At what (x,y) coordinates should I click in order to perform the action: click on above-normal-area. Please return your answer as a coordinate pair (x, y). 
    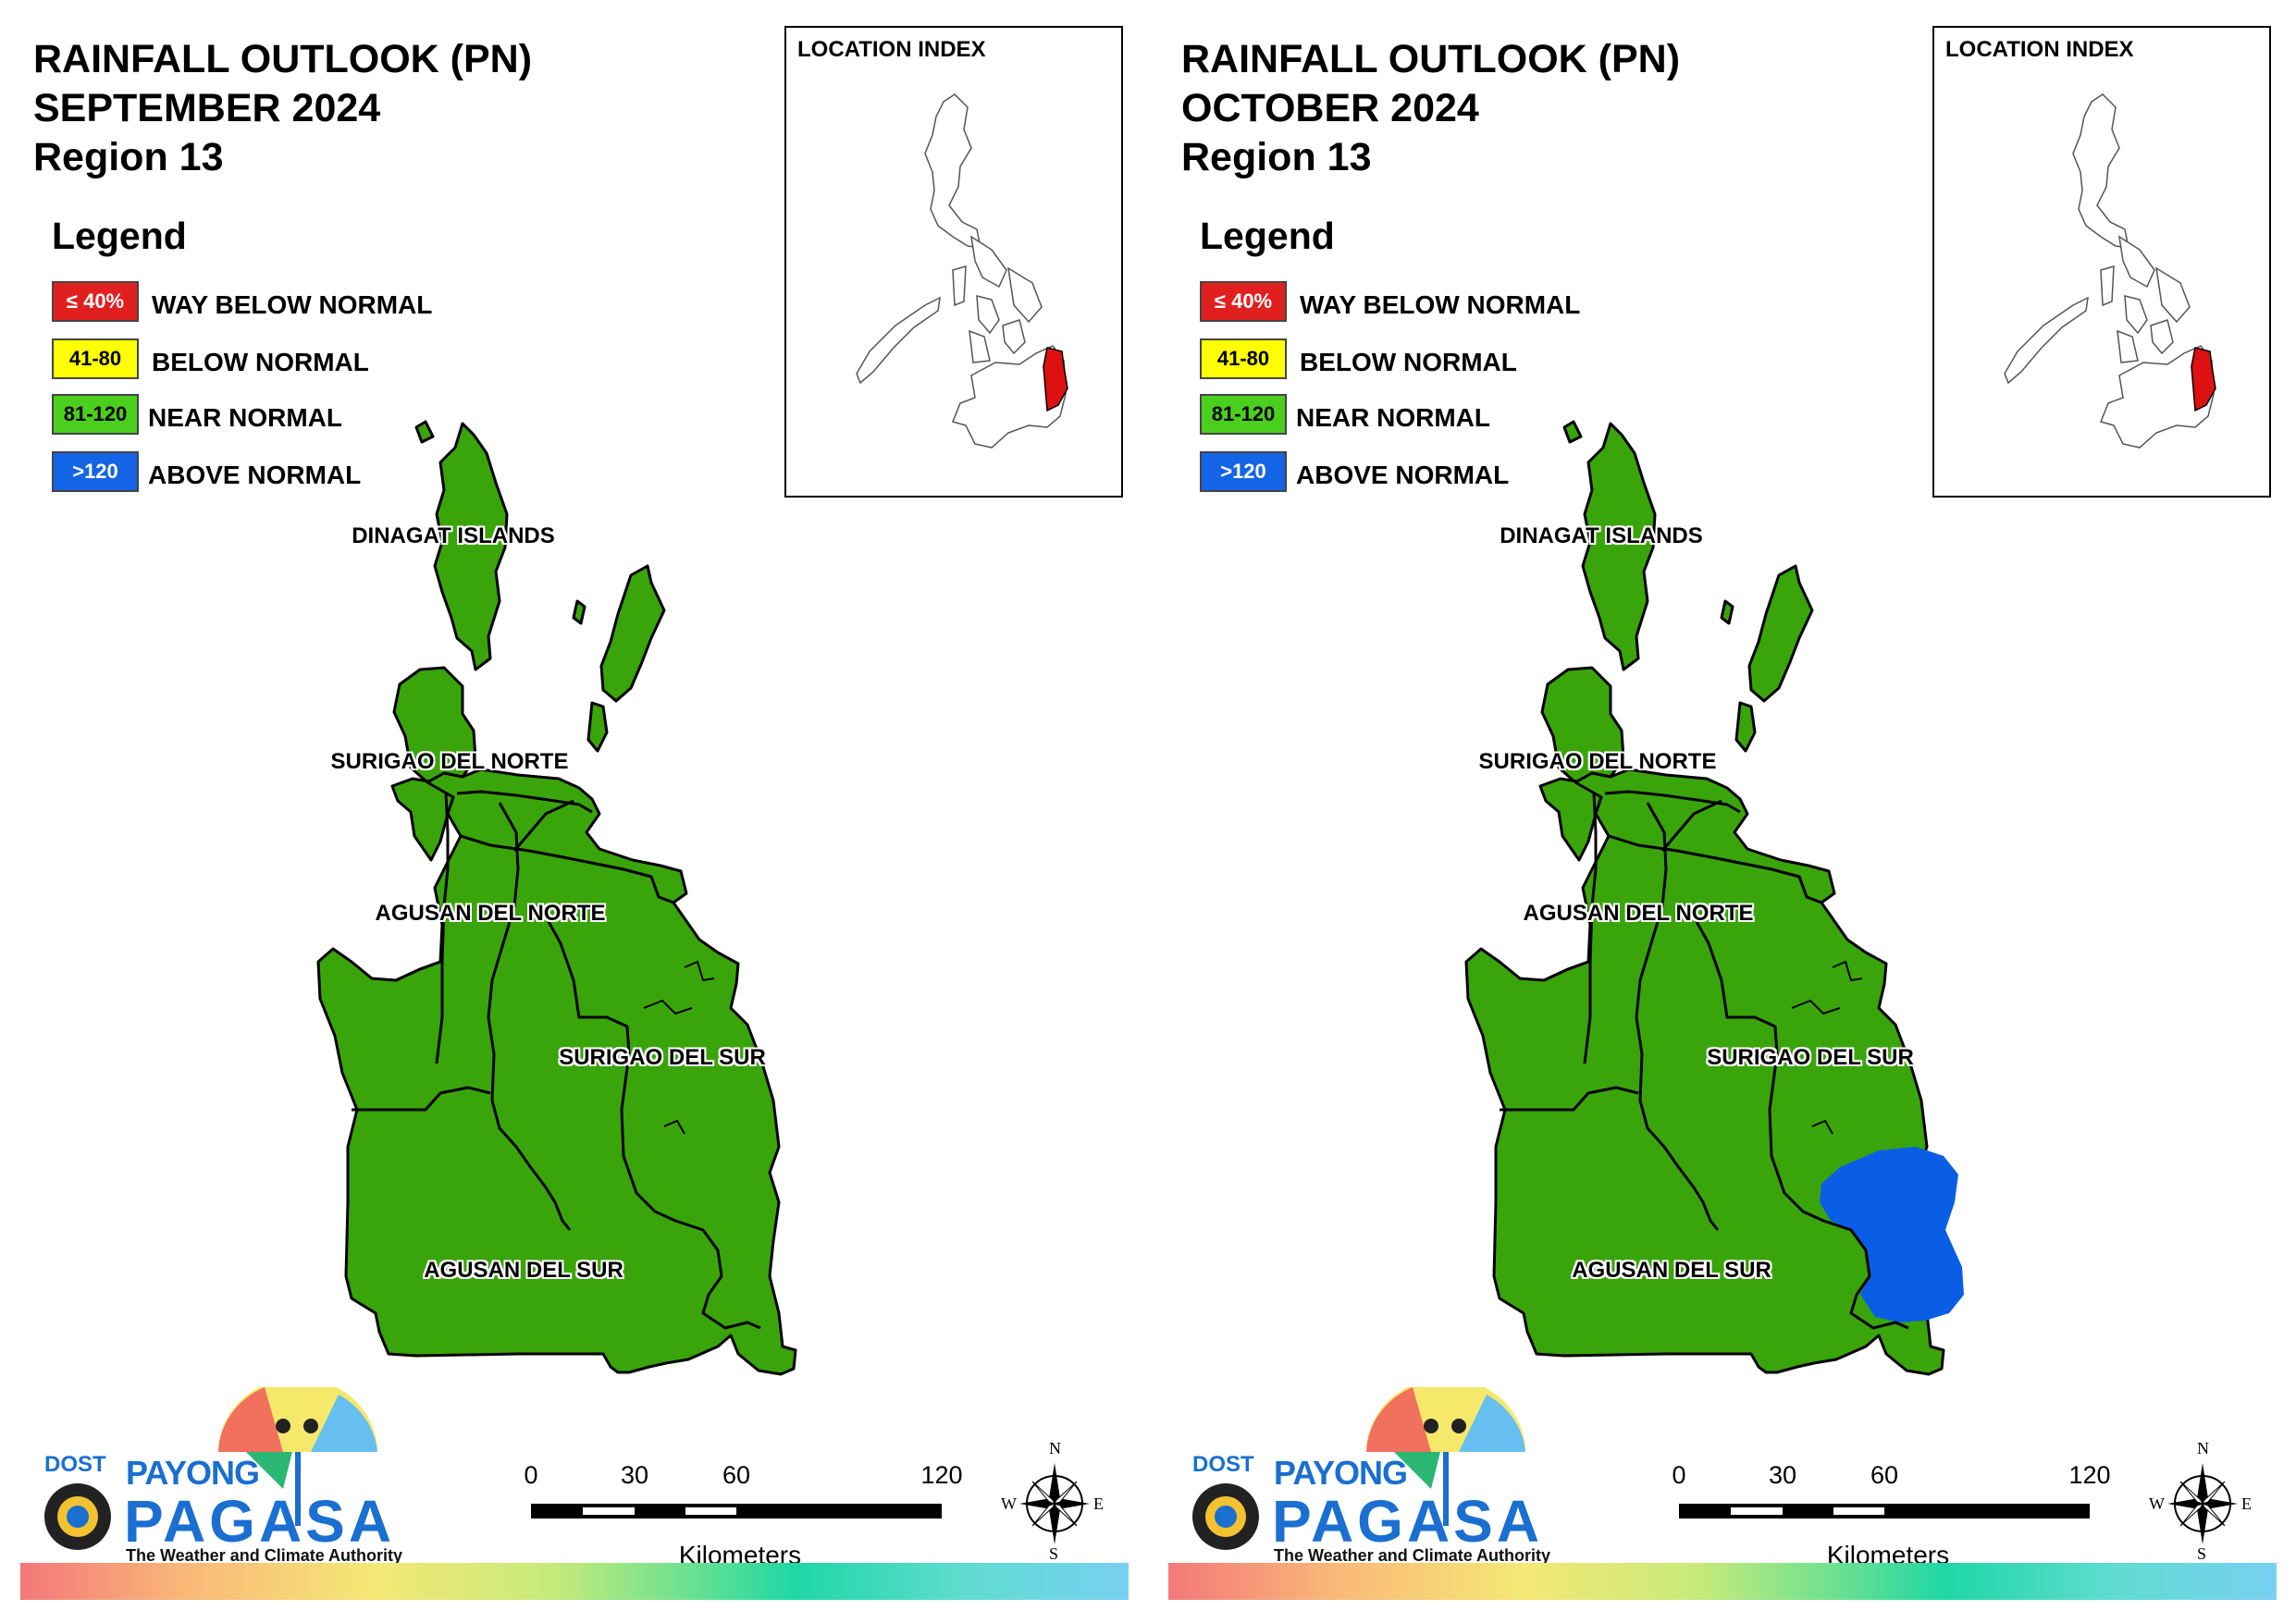
    Looking at the image, I should click on (1892, 1234).